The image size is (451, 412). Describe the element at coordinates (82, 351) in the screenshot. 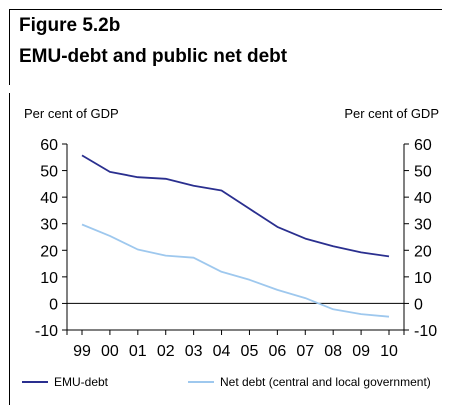

I see `x-tick-label: 99` at that location.